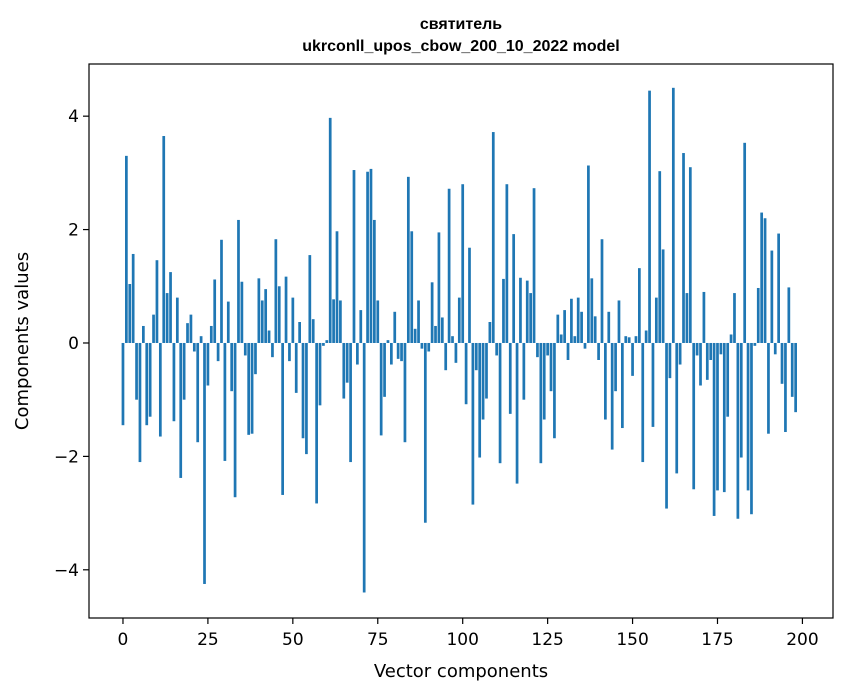 This screenshot has height=696, width=847. Describe the element at coordinates (462, 640) in the screenshot. I see `x-tick-label: 100` at that location.